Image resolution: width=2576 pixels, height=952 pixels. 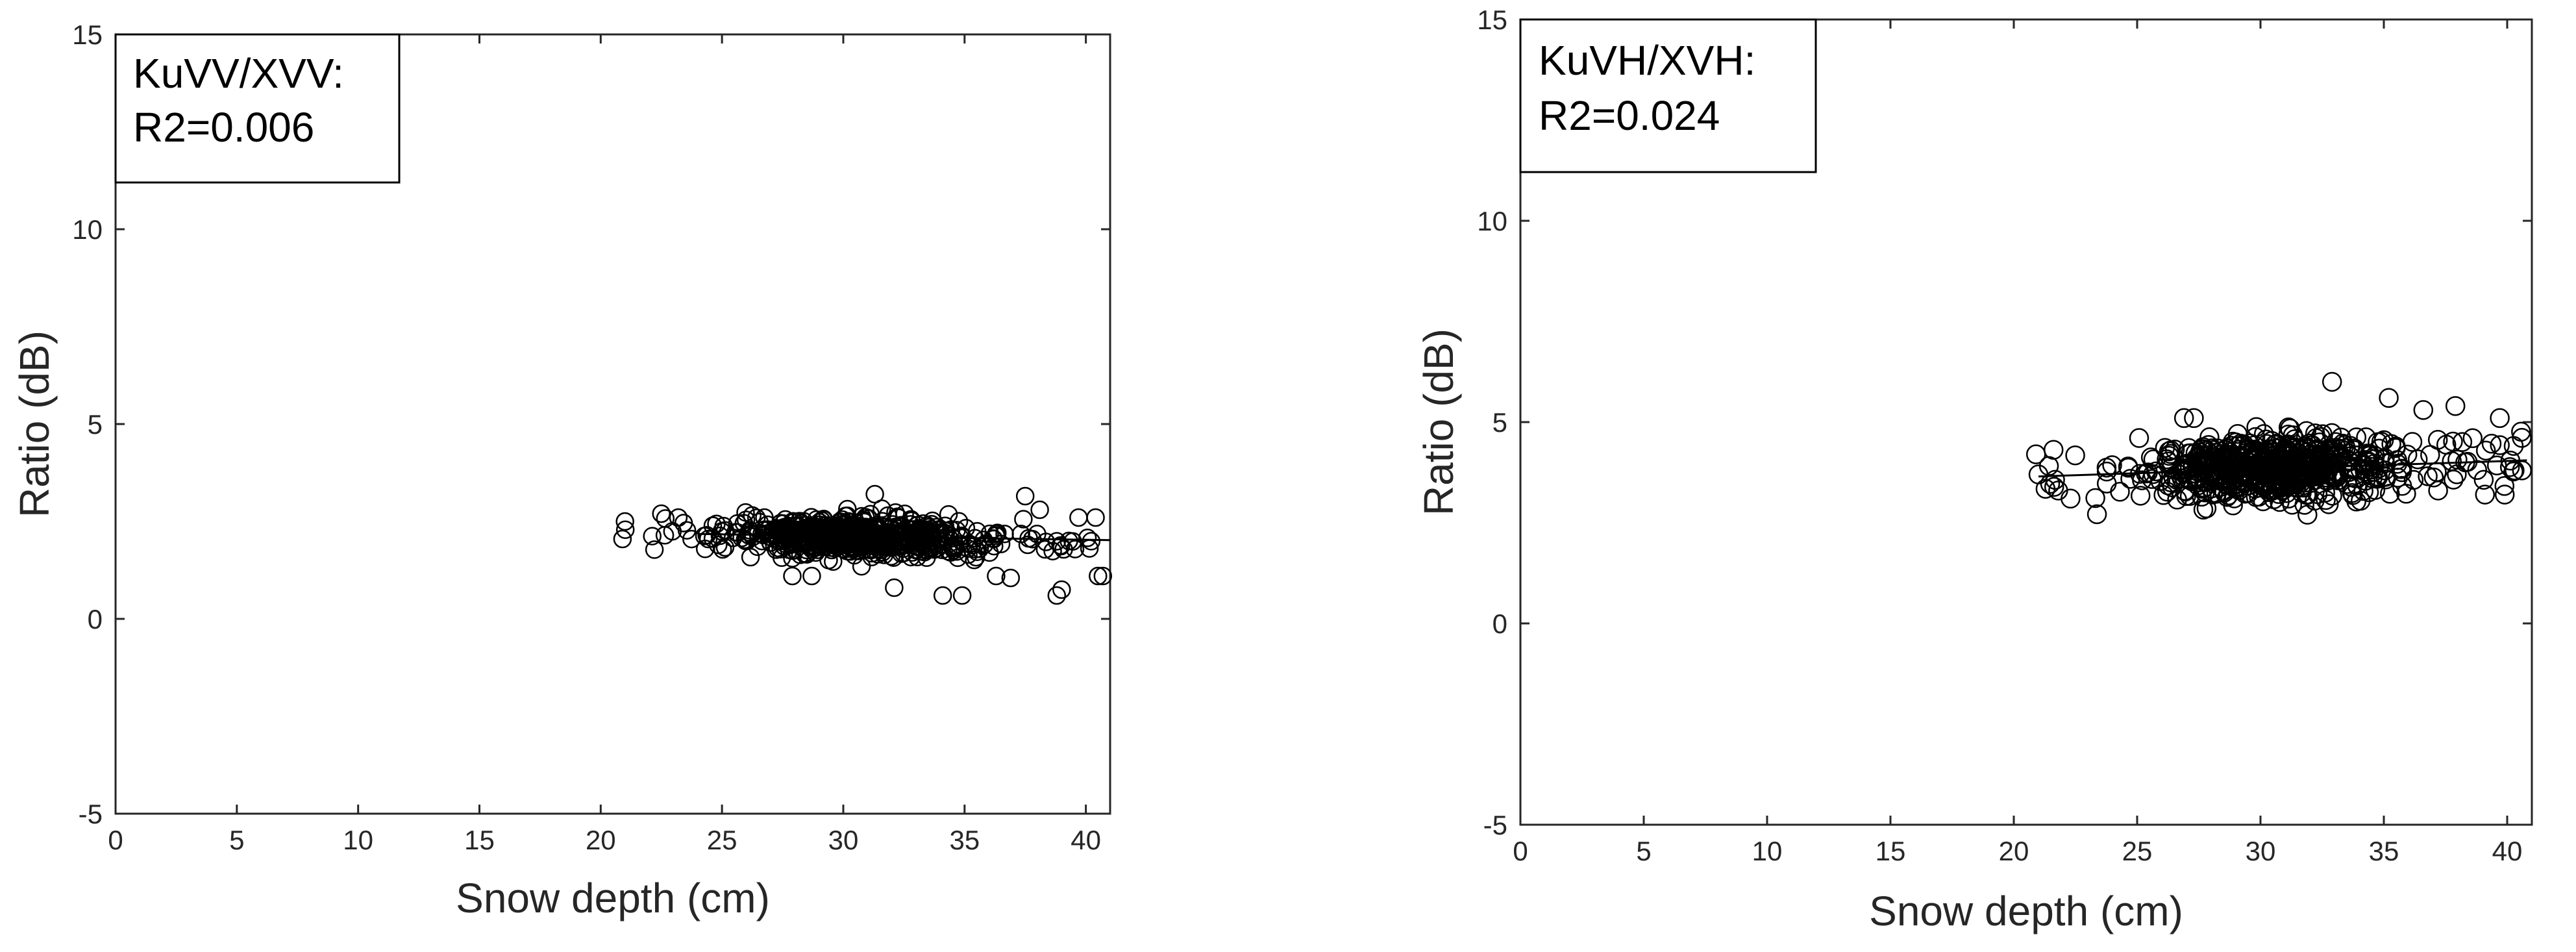 I want to click on x-tick-label: 35, so click(x=964, y=840).